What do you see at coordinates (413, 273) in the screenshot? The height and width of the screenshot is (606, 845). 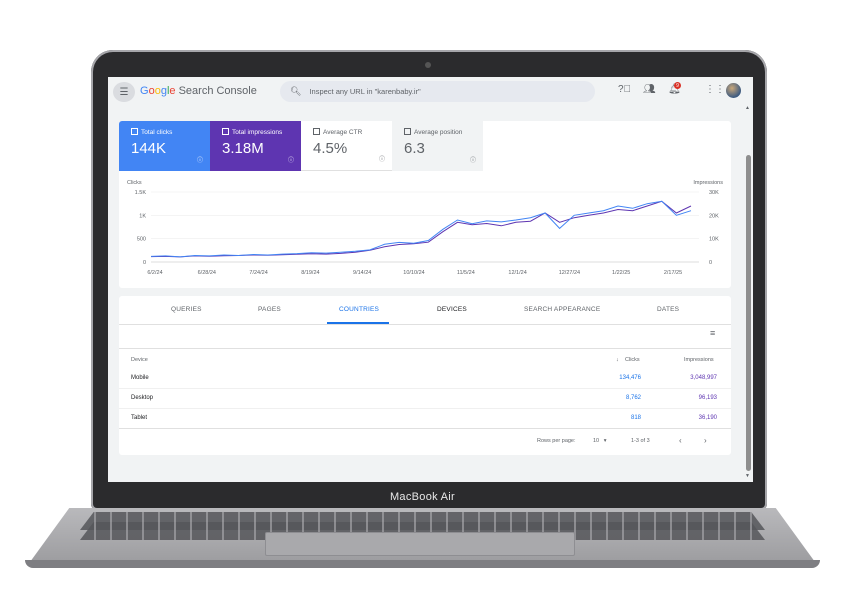 I see `x-tick-label: 10/10/24` at bounding box center [413, 273].